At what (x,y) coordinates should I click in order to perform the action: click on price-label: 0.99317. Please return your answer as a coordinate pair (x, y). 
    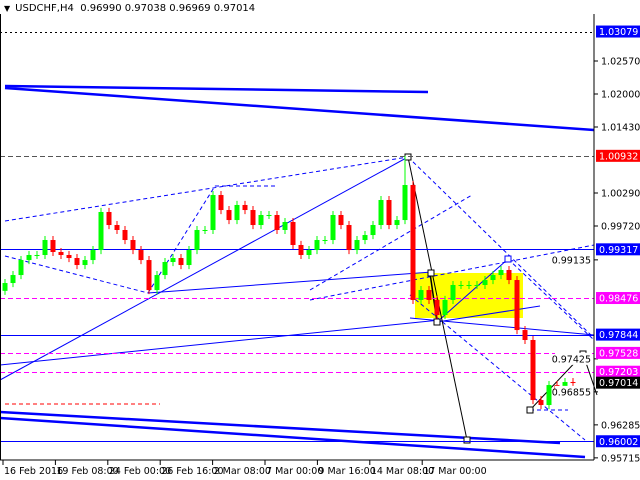
    Looking at the image, I should click on (618, 250).